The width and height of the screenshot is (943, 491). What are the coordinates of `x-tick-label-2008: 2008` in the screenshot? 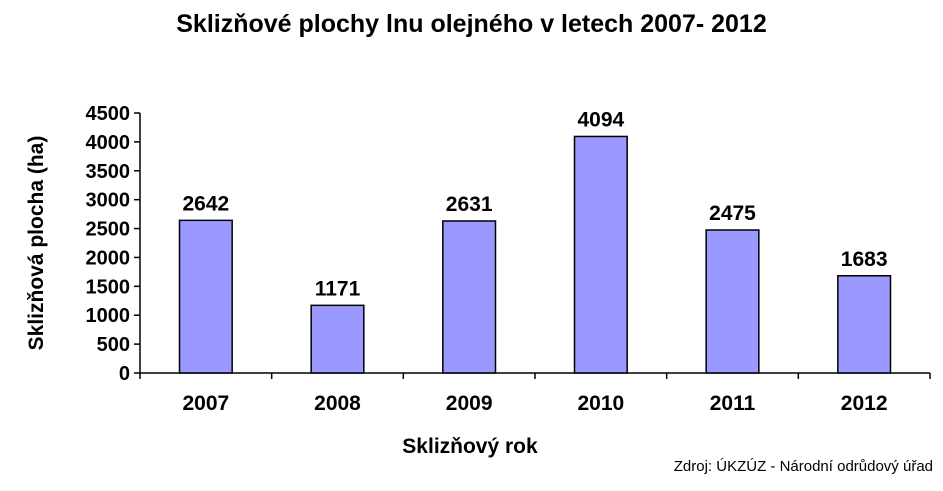 It's located at (337, 403).